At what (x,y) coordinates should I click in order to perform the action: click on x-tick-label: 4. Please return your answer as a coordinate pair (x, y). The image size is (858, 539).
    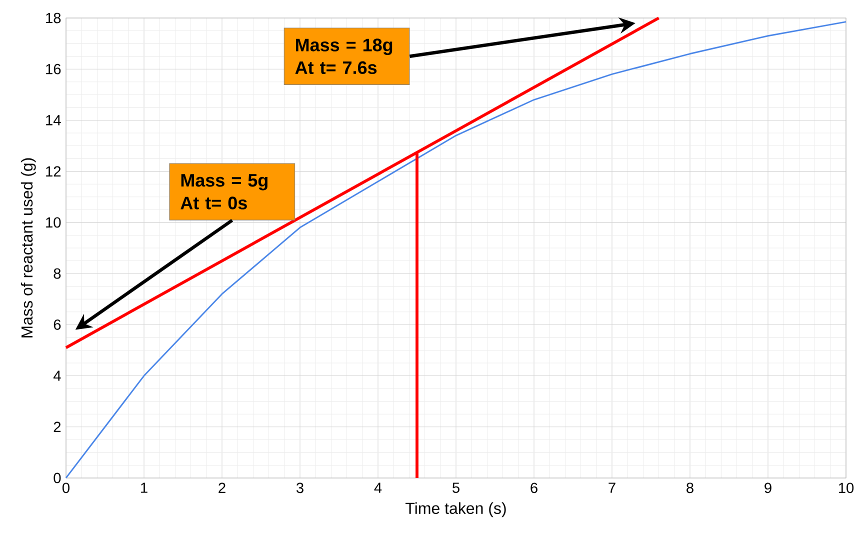
    Looking at the image, I should click on (378, 487).